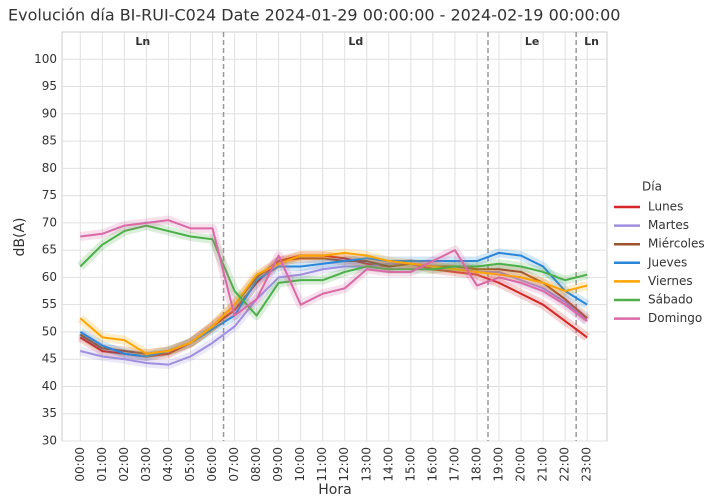 This screenshot has height=501, width=710. I want to click on x-tick-label: 23:00, so click(587, 464).